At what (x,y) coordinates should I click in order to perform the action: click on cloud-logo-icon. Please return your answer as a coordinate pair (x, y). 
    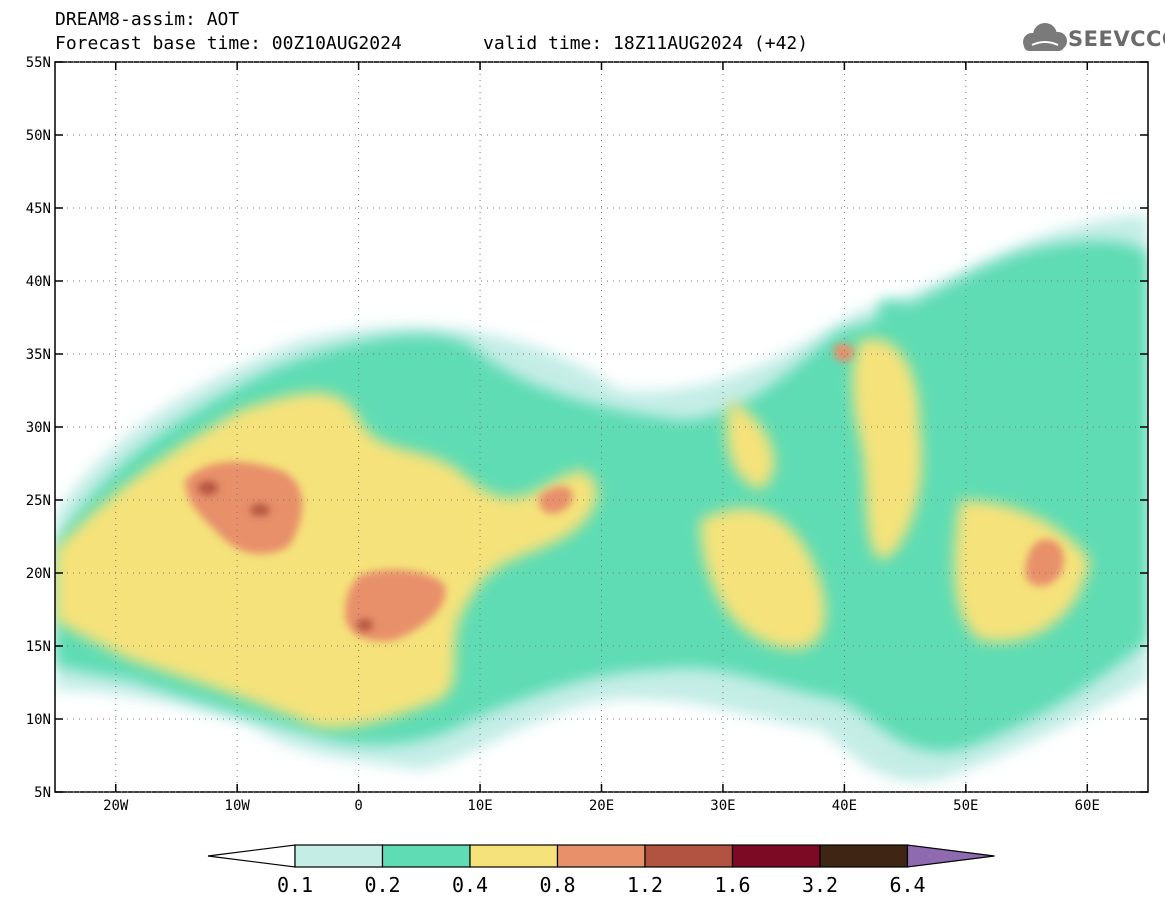
    Looking at the image, I should click on (1045, 37).